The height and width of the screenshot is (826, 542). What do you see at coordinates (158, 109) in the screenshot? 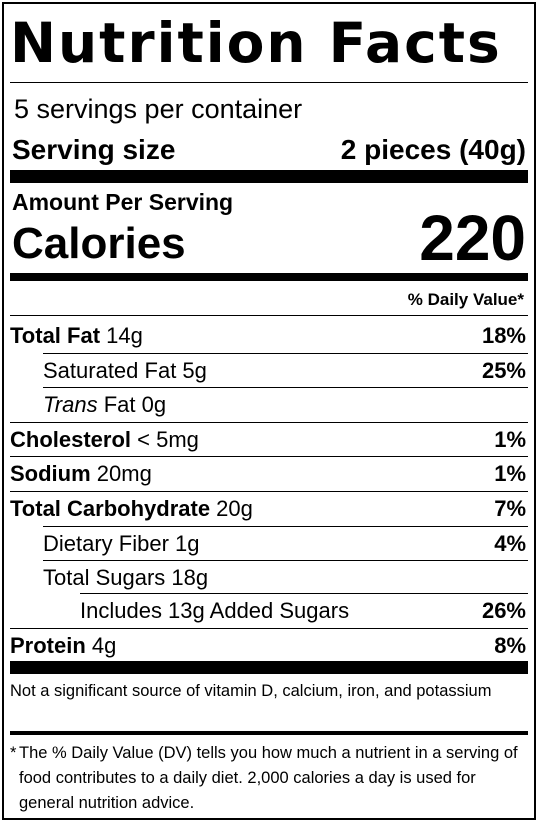
I see `servings-per-container: 5 servings per container` at bounding box center [158, 109].